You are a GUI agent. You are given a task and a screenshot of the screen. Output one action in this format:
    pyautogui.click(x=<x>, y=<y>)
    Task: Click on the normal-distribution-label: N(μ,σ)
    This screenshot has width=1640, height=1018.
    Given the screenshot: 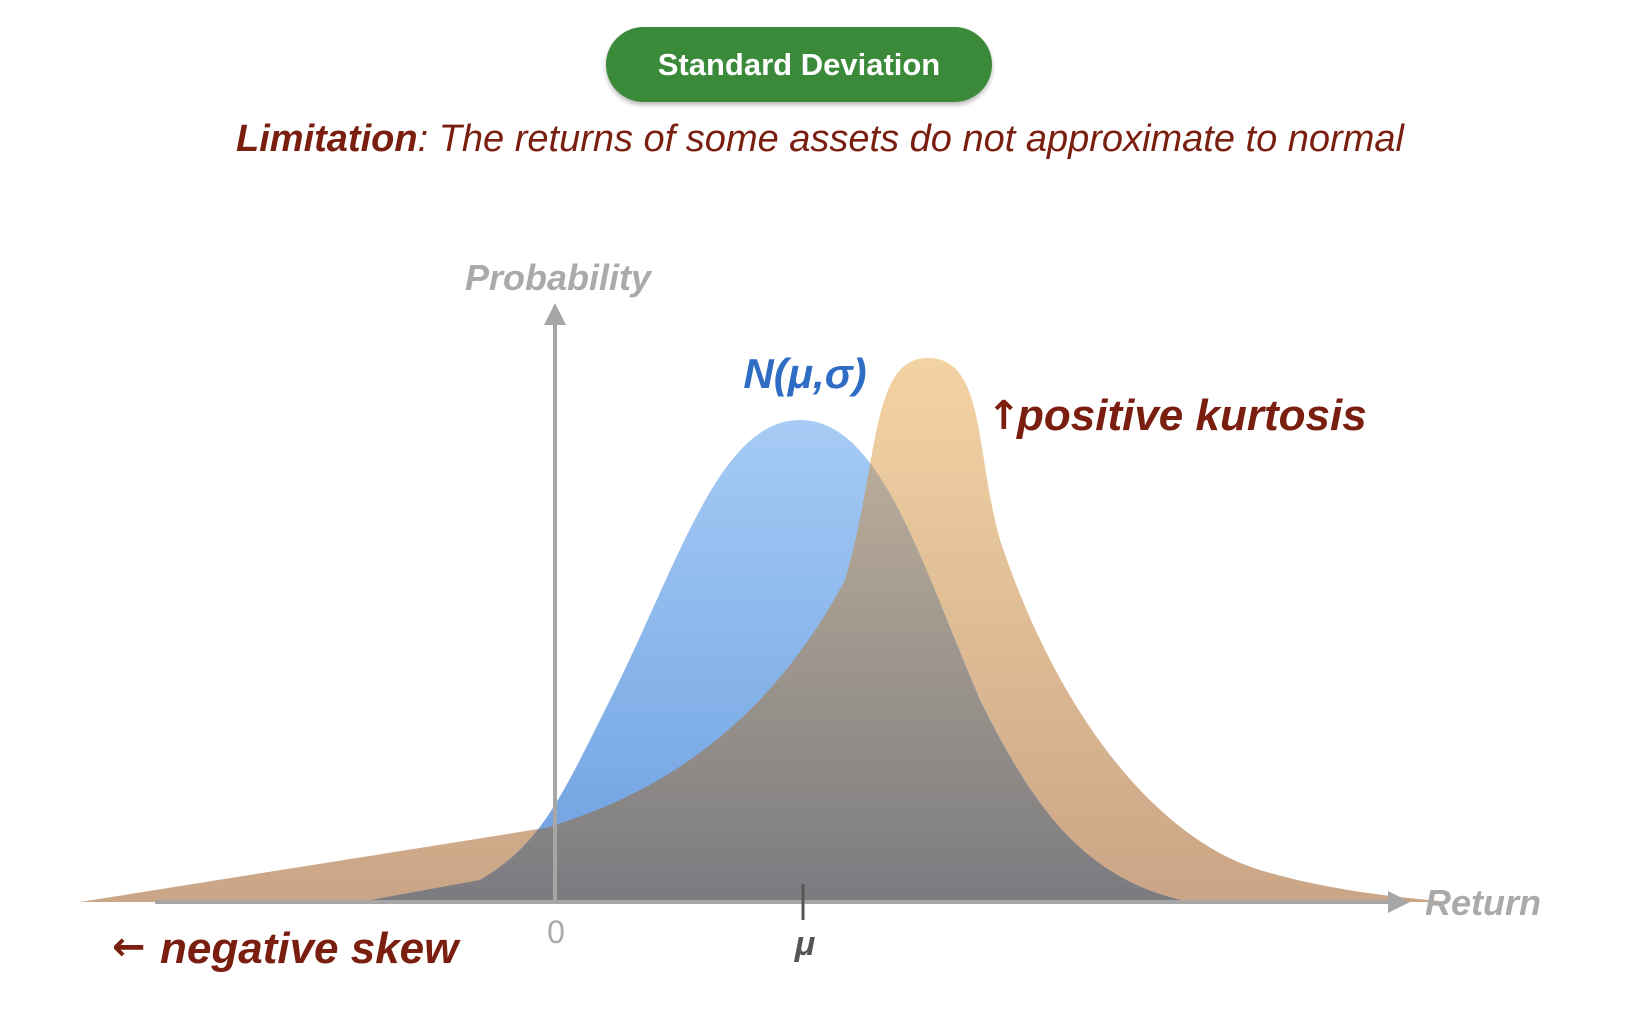 What is the action you would take?
    pyautogui.click(x=804, y=373)
    